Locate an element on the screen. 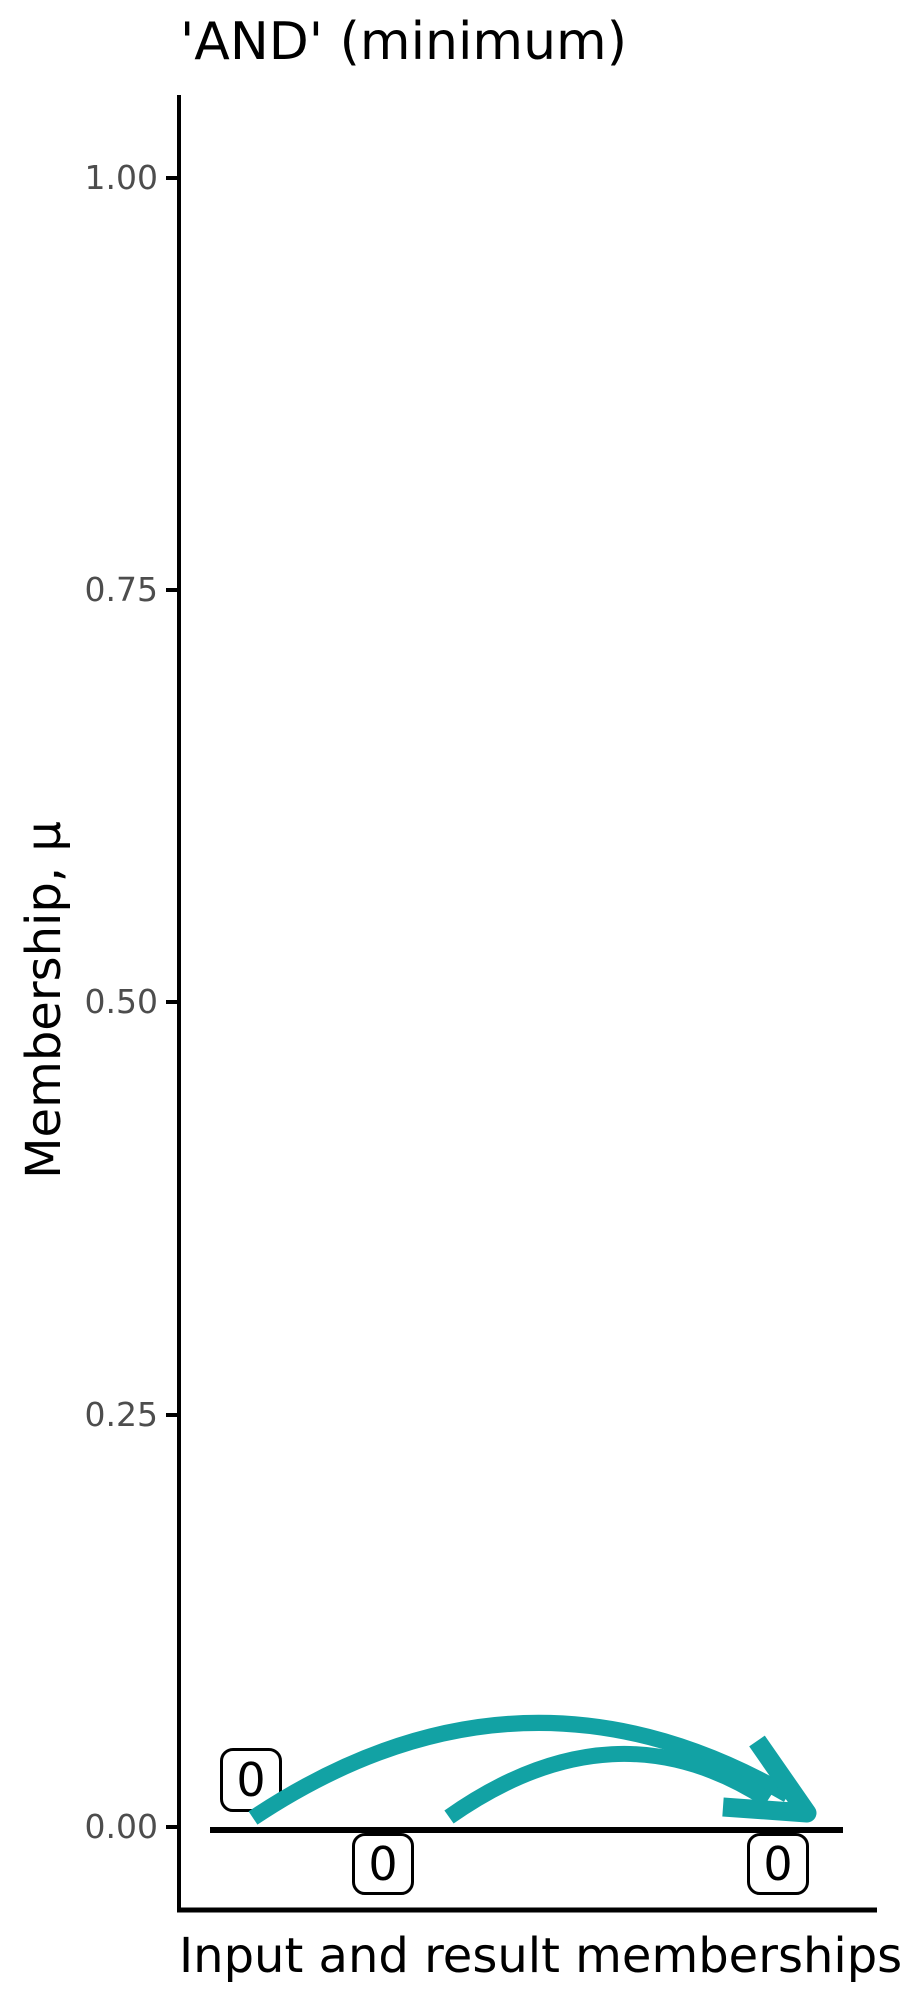 The height and width of the screenshot is (2000, 900). membership-label-result: 0 is located at coordinates (778, 1864).